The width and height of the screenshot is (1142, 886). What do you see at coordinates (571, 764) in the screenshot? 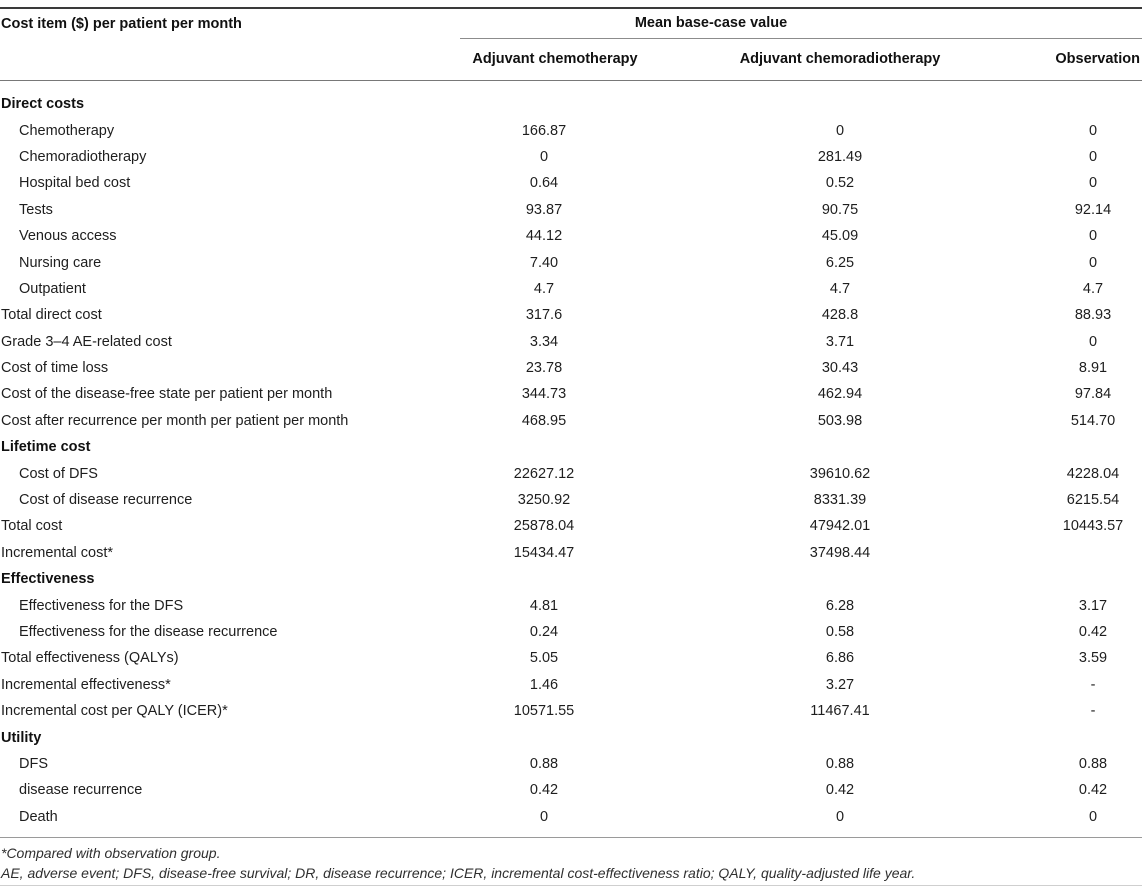
I see `table-row: DFS 0.88 0.88 0.88` at bounding box center [571, 764].